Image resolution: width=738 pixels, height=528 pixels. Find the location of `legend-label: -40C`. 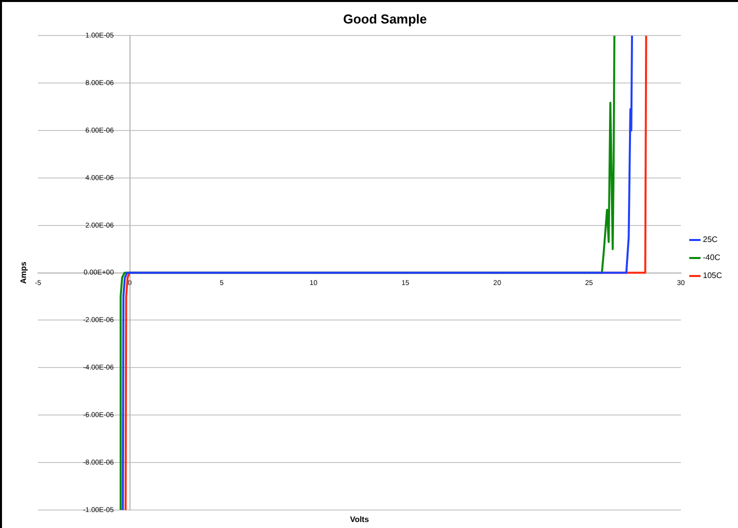

legend-label: -40C is located at coordinates (711, 257).